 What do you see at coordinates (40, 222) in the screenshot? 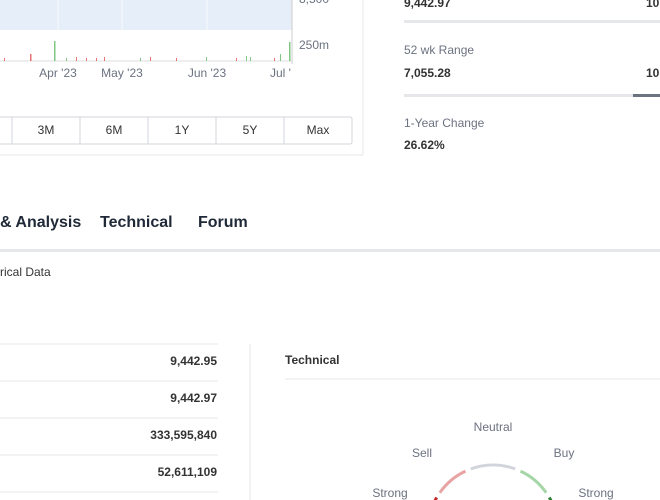
I see `tab: & Analysis` at bounding box center [40, 222].